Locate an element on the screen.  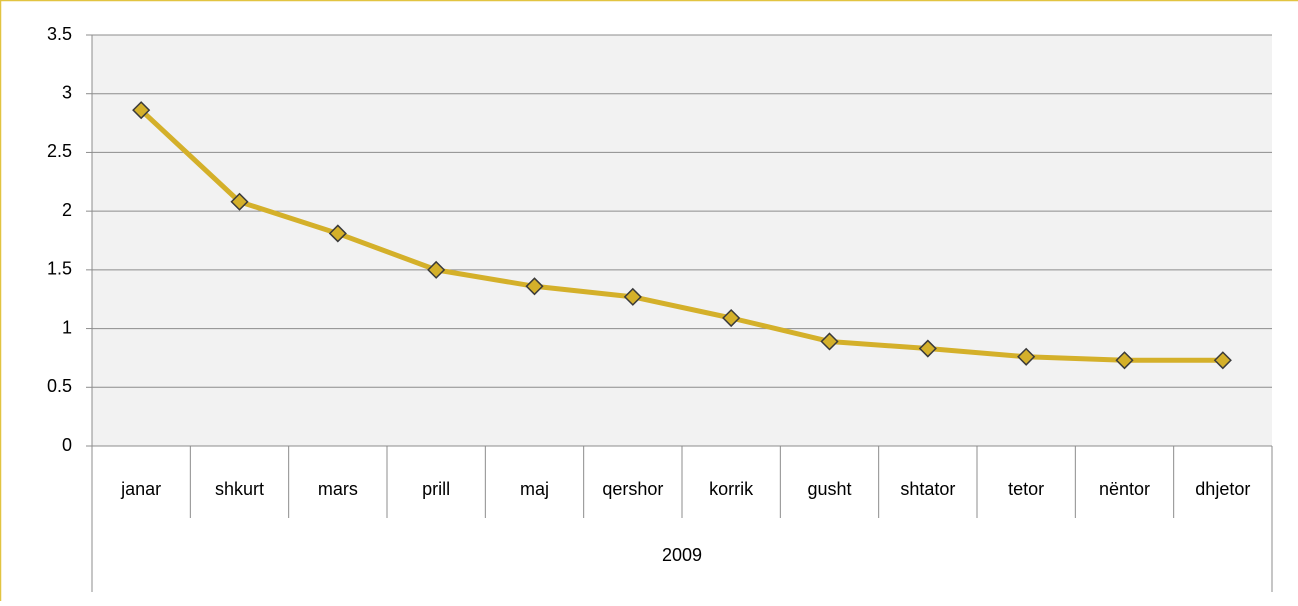
x-tick-label: prill is located at coordinates (436, 489).